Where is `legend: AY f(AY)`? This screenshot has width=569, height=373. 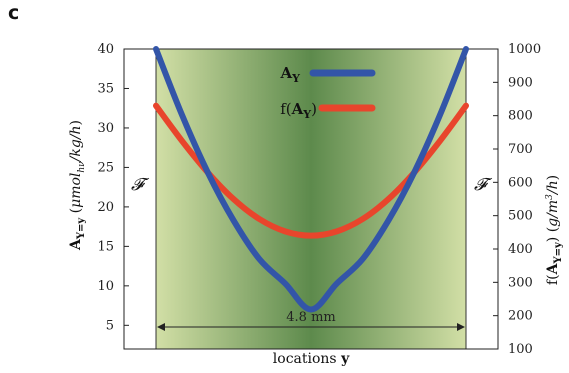 legend: AY f(AY) is located at coordinates (328, 92).